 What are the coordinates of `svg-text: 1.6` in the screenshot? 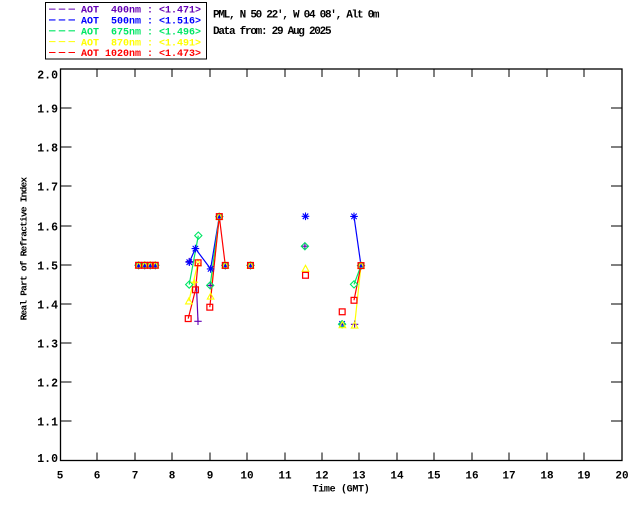 It's located at (47, 228).